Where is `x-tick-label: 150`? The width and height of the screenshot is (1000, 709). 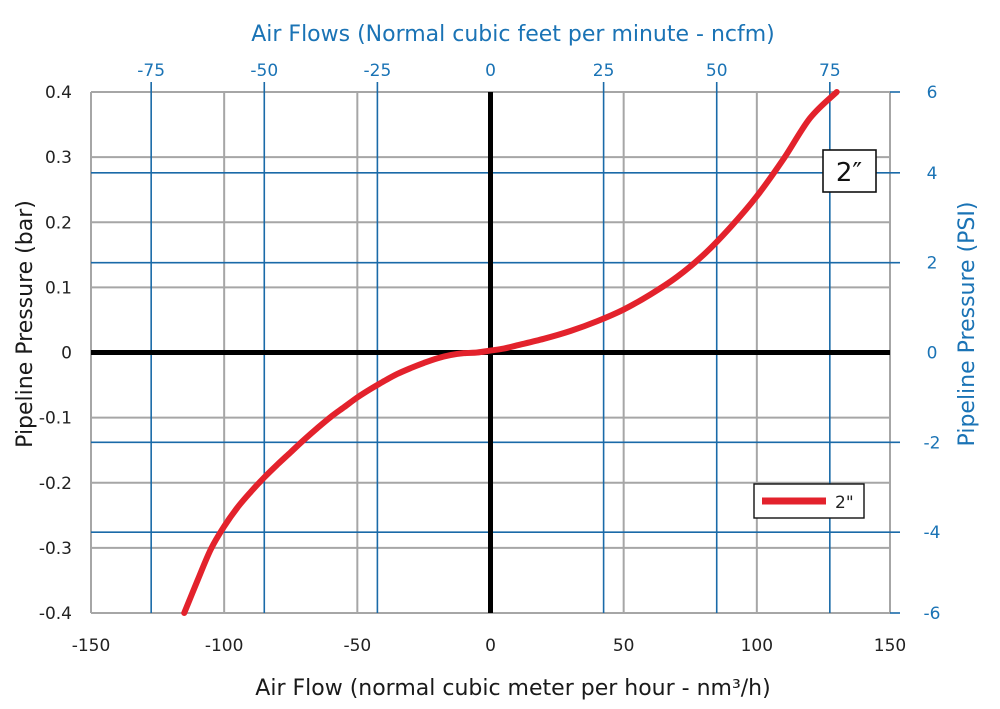 x-tick-label: 150 is located at coordinates (890, 646).